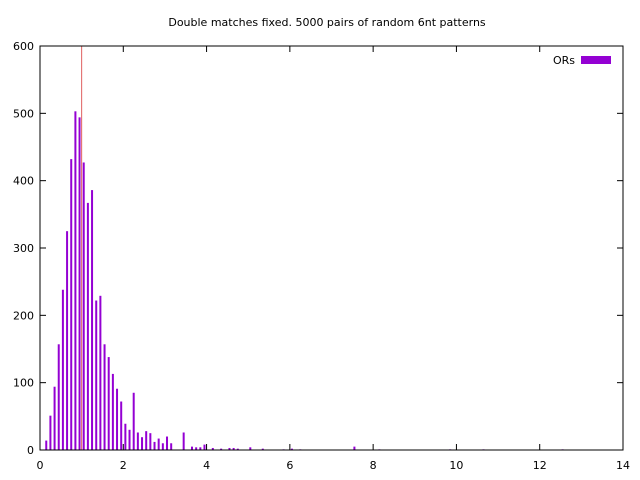 This screenshot has width=640, height=480. I want to click on y-tick-label: 500, so click(23, 113).